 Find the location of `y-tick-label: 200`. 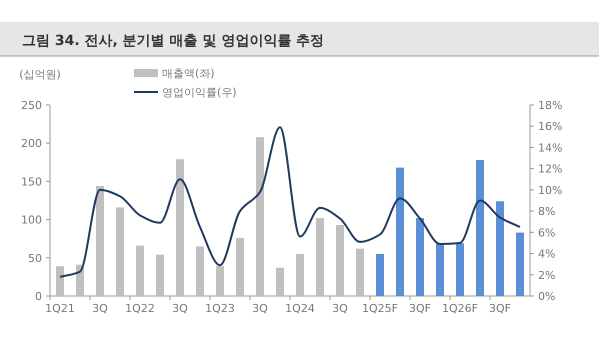

y-tick-label: 200 is located at coordinates (31, 143).